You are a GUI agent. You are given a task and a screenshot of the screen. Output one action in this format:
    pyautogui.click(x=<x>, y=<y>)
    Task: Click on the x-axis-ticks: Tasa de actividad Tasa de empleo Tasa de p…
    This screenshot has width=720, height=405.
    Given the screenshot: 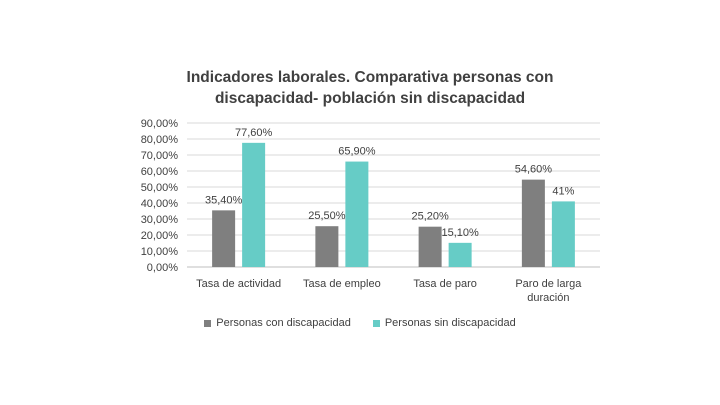 What is the action you would take?
    pyautogui.click(x=389, y=291)
    